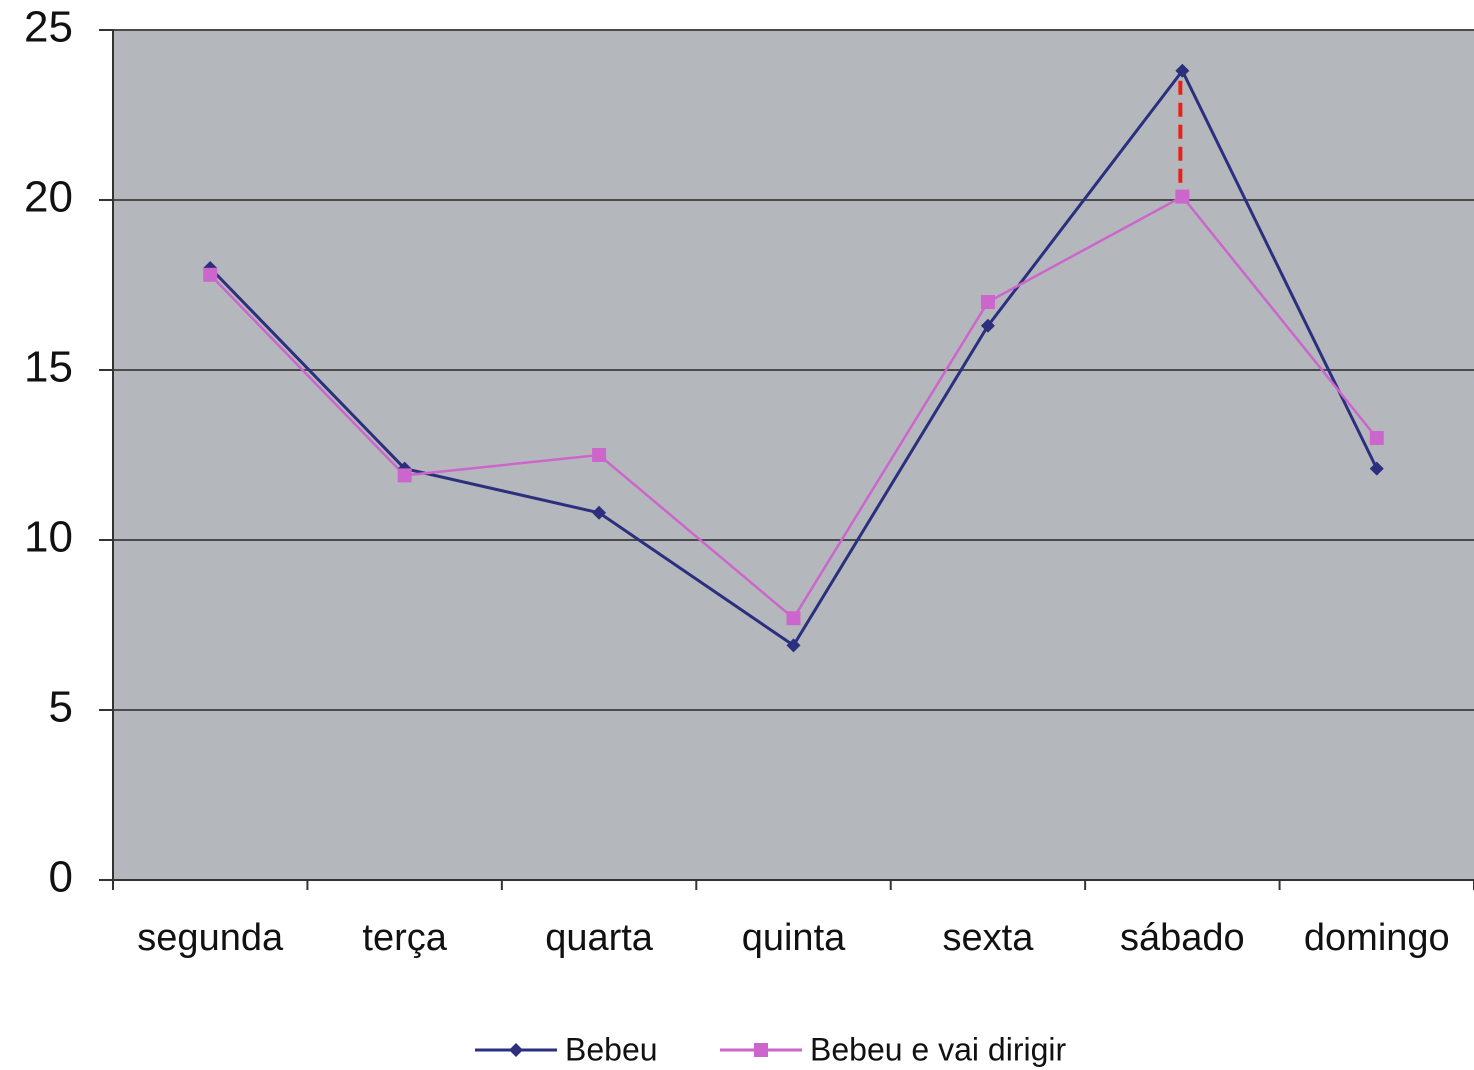 This screenshot has height=1070, width=1474. What do you see at coordinates (1182, 938) in the screenshot?
I see `x-tick-label: sábado` at bounding box center [1182, 938].